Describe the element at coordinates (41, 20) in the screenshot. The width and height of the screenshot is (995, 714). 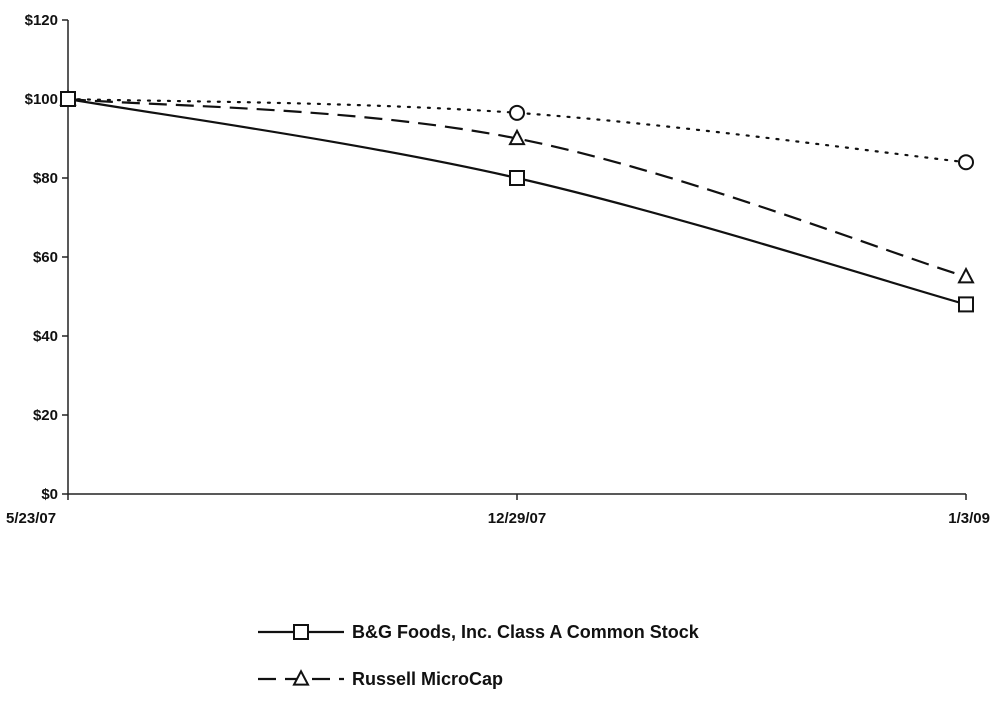
I see `y-tick-label: $120` at that location.